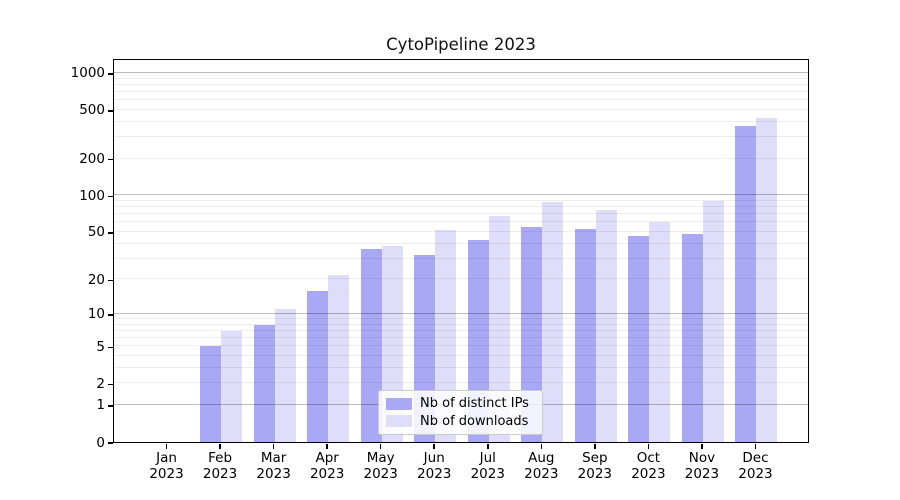 The image size is (900, 500). Describe the element at coordinates (100, 383) in the screenshot. I see `y-tick-label: 2` at that location.